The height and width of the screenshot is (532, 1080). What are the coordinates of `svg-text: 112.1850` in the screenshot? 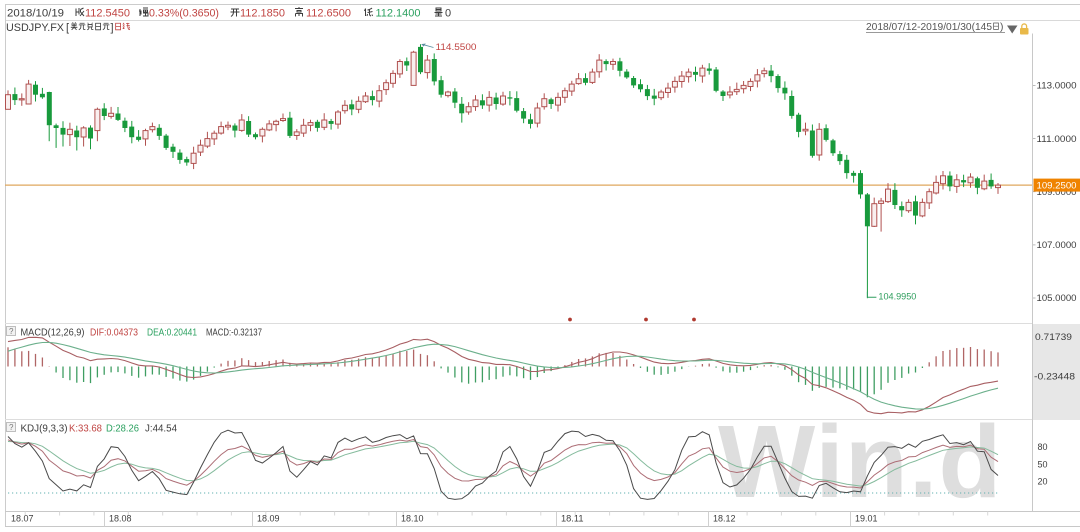 It's located at (262, 14).